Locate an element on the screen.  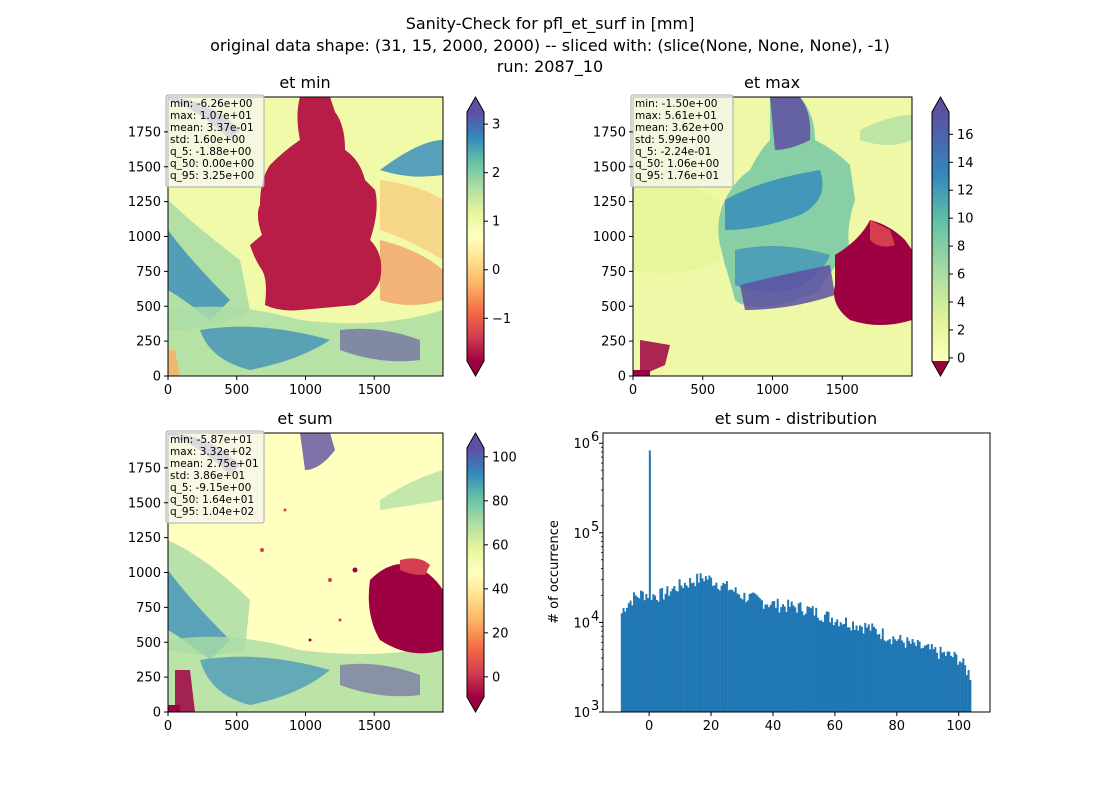
et-sum-x-tick-label: 1000 is located at coordinates (305, 726).